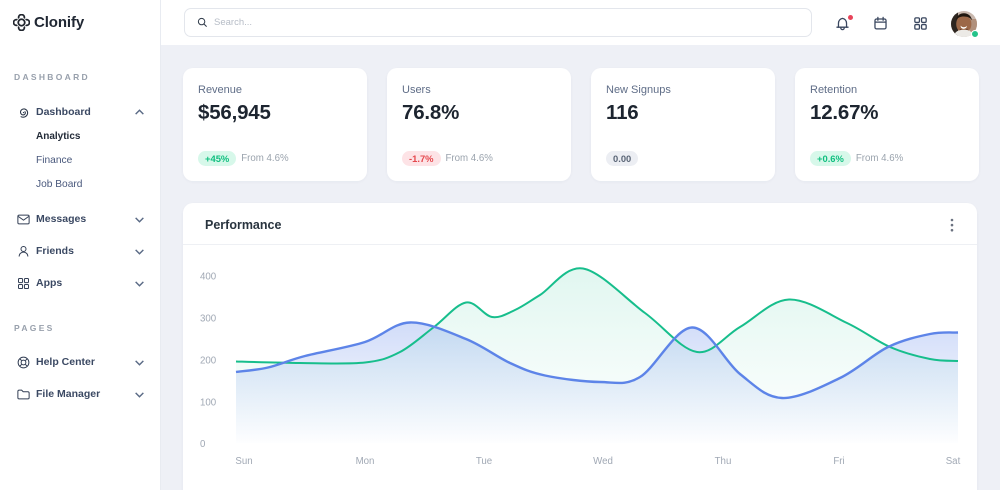  I want to click on svg-text: 0, so click(203, 444).